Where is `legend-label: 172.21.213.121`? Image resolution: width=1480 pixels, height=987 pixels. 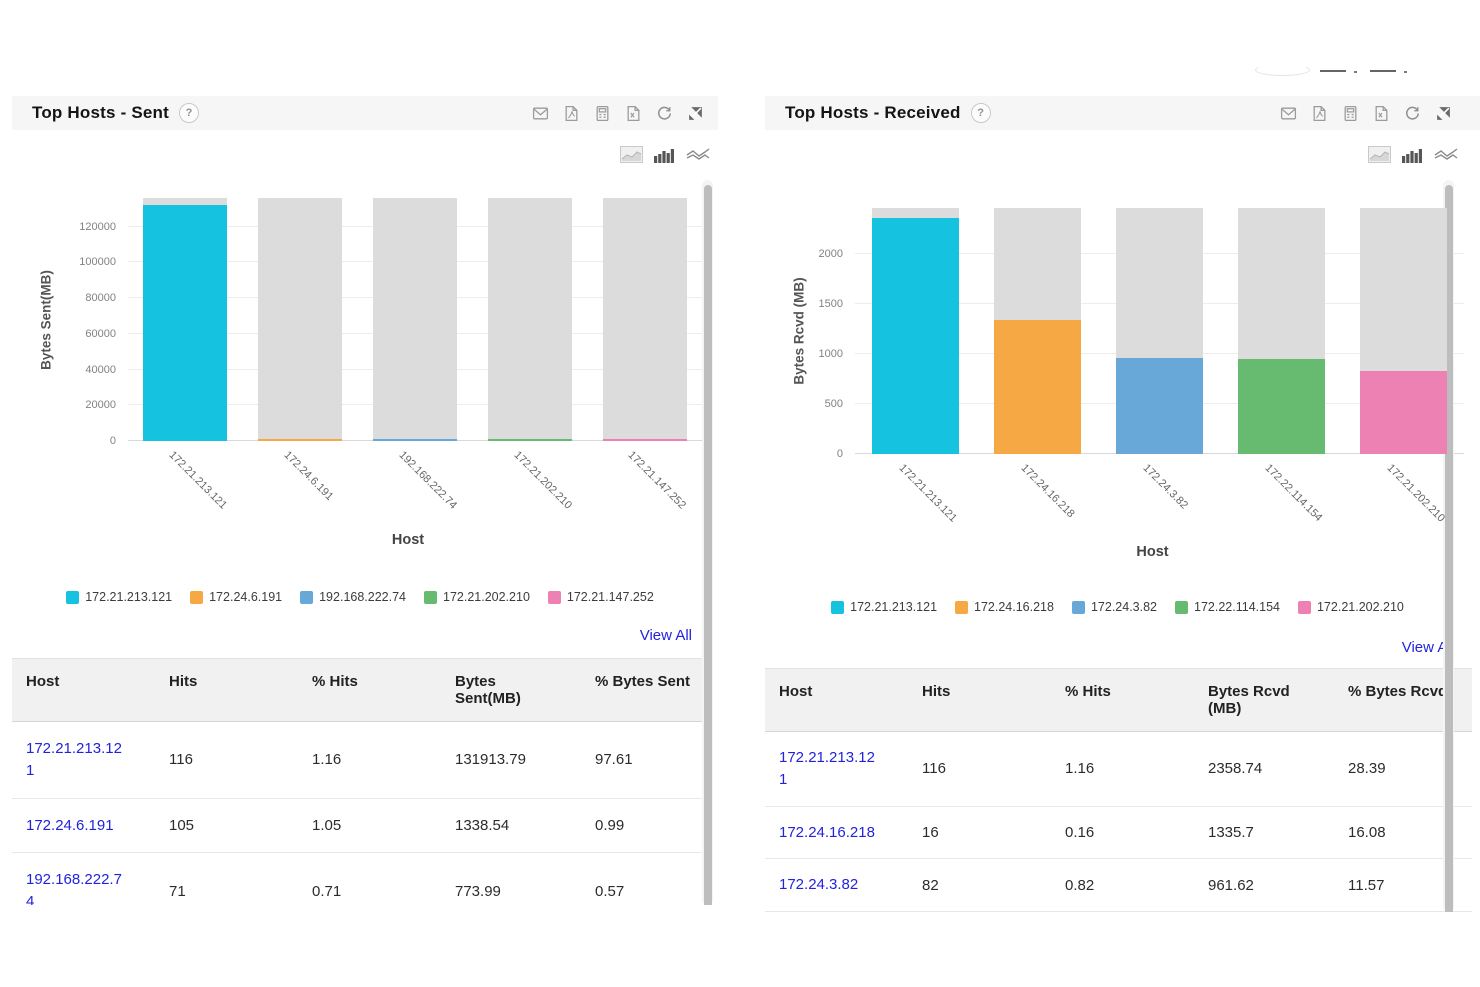
legend-label: 172.21.213.121 is located at coordinates (894, 607).